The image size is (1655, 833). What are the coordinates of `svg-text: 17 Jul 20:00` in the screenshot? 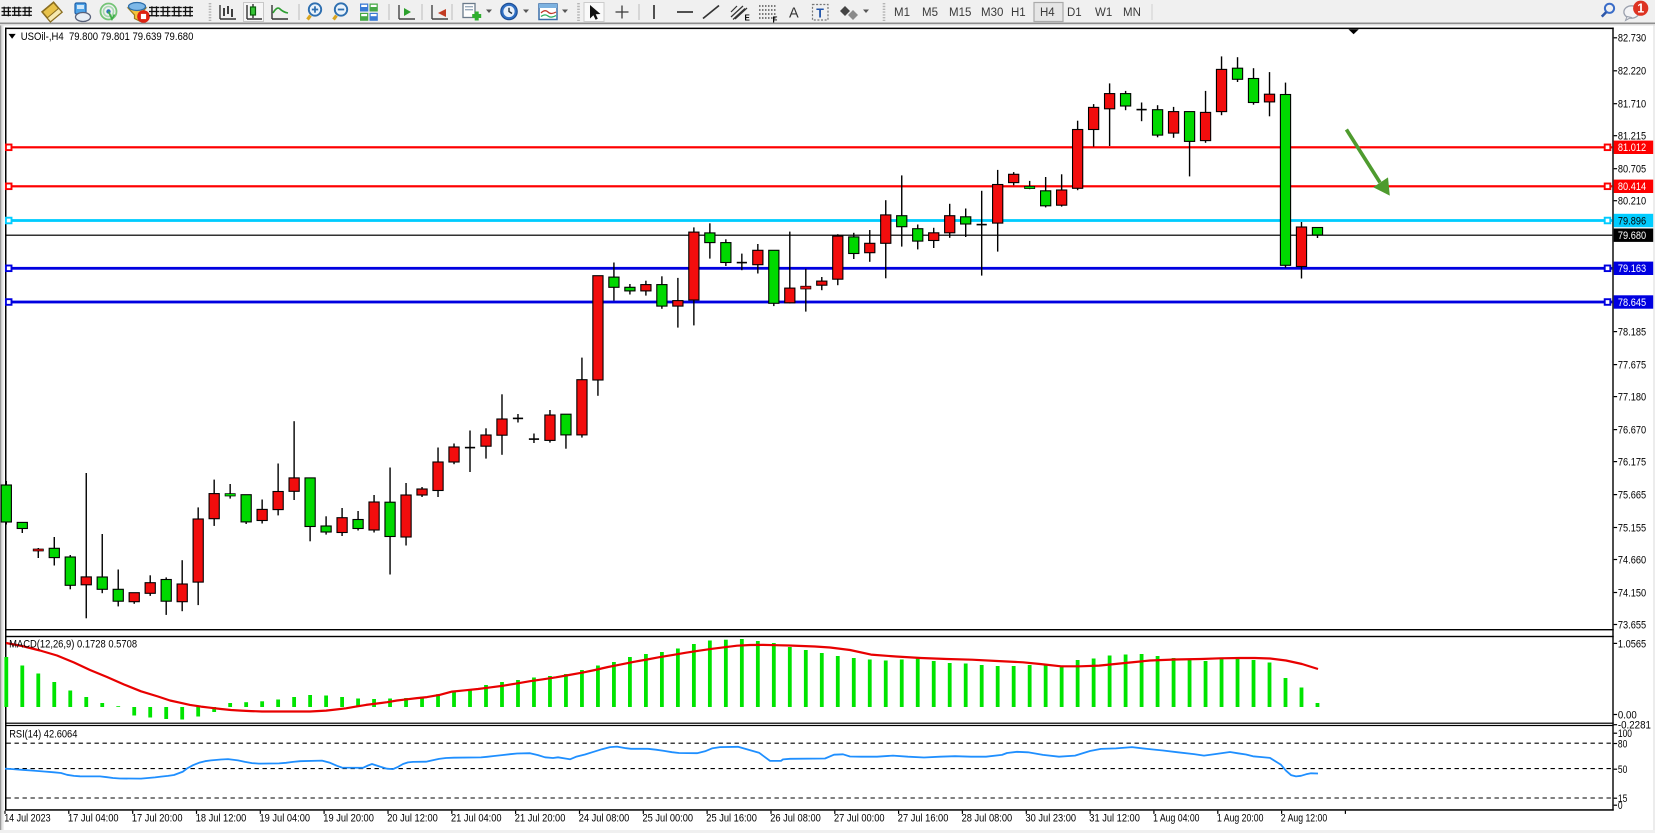 It's located at (157, 818).